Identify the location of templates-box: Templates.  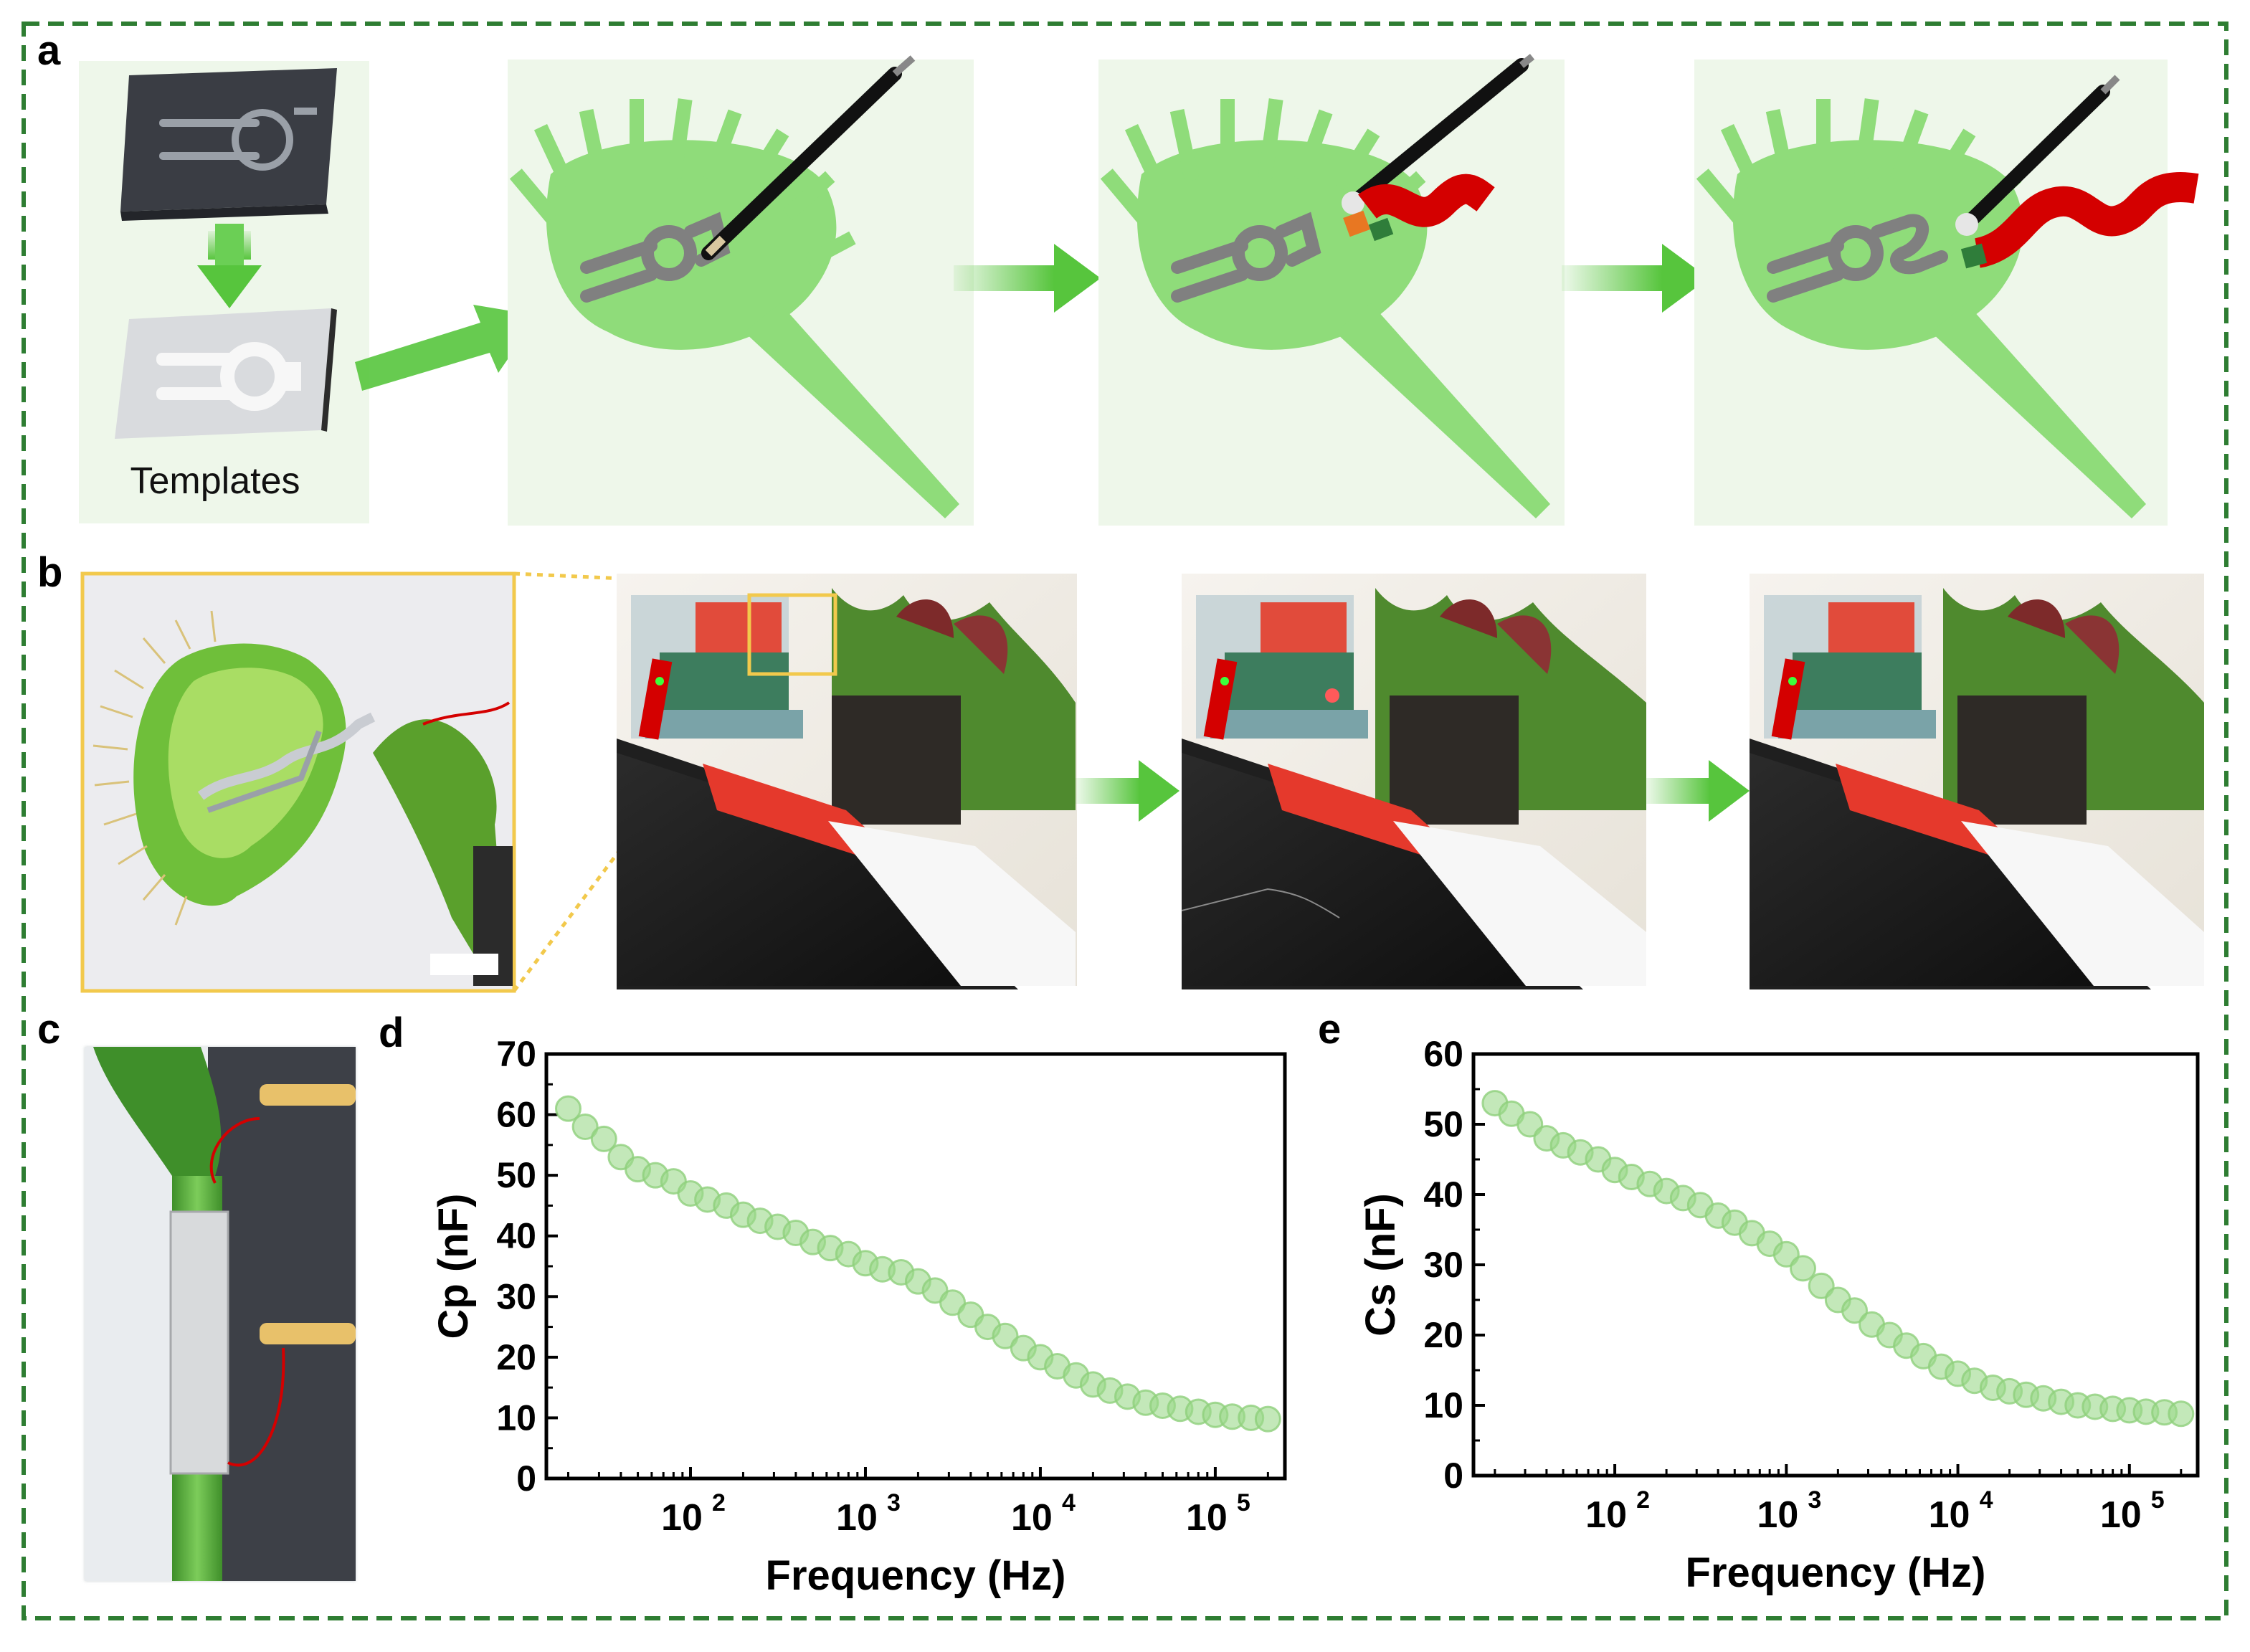
(224, 292).